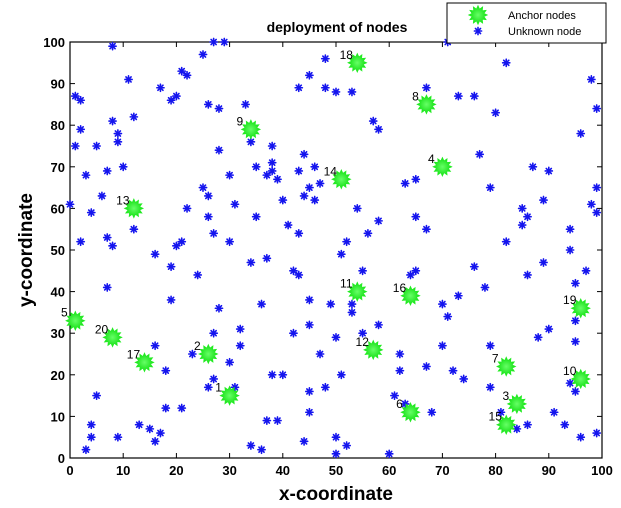 The height and width of the screenshot is (508, 621). Describe the element at coordinates (134, 354) in the screenshot. I see `anchor-node-label: 17` at that location.